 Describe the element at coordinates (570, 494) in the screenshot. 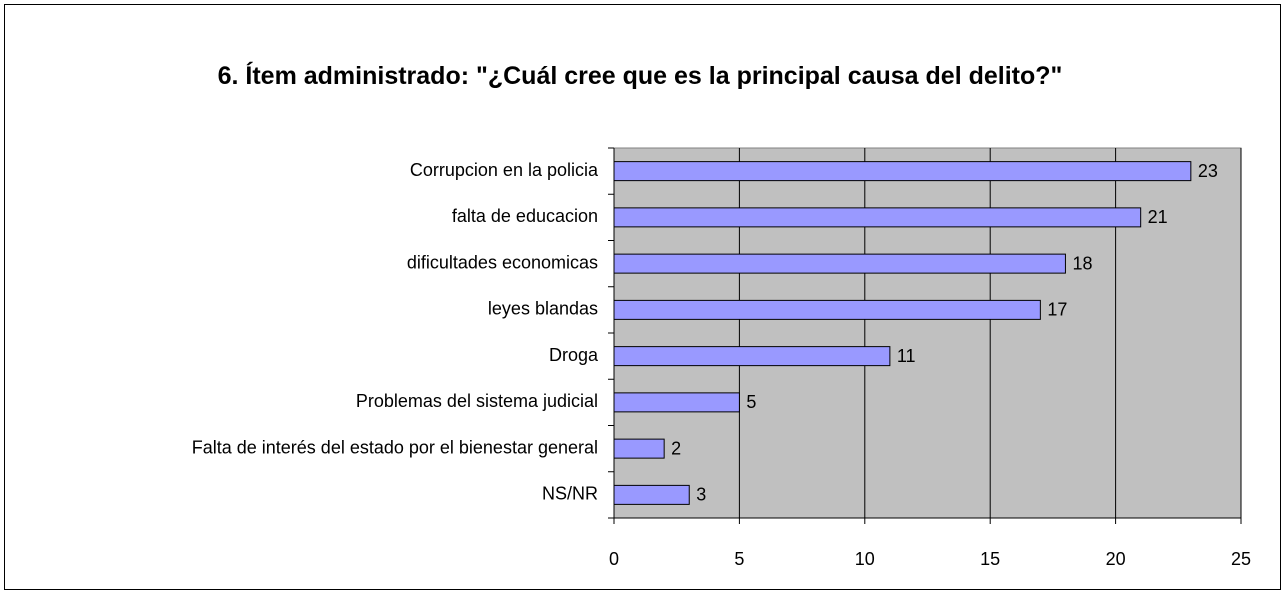

I see `y-tick-label: NS/NR` at that location.